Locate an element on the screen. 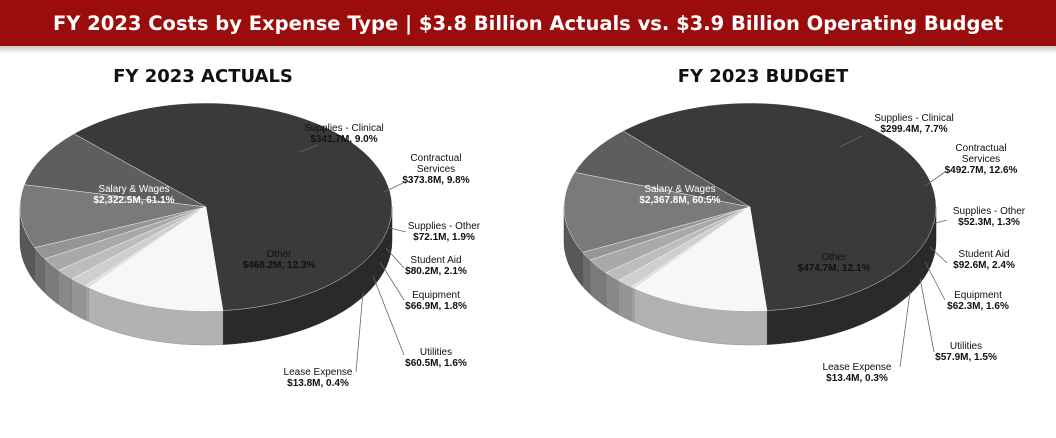 The height and width of the screenshot is (438, 1056). budget-leader-supplies-clinical is located at coordinates (851, 141).